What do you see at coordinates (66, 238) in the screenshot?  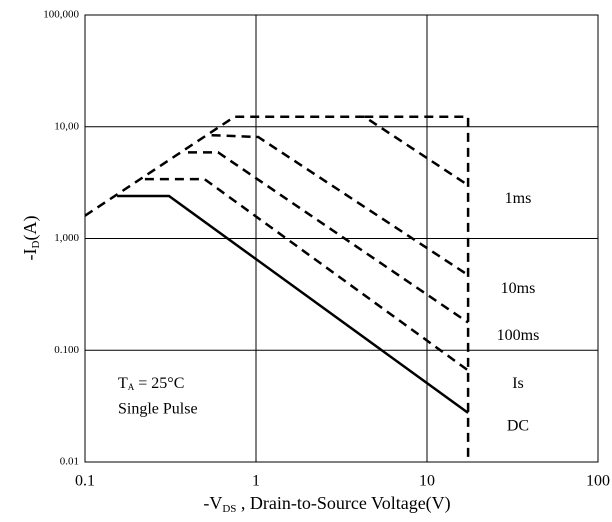 I see `y-tick-label: 1,000` at bounding box center [66, 238].